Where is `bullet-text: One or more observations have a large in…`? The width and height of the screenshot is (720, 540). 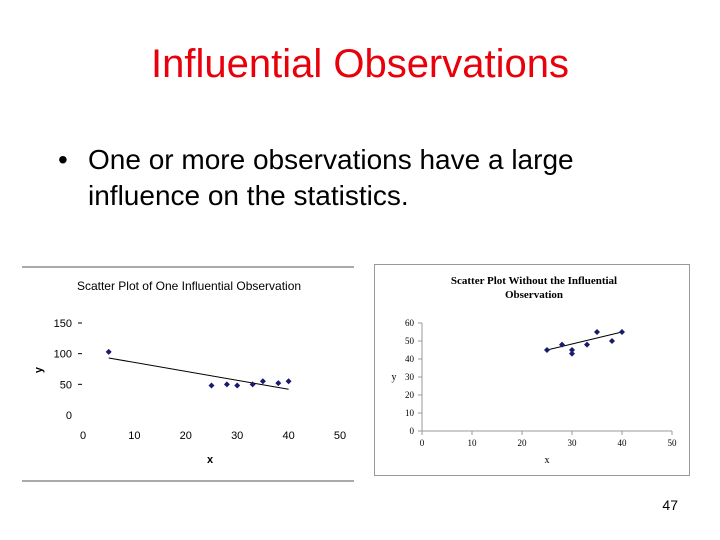 bullet-text: One or more observations have a large in… is located at coordinates (331, 177).